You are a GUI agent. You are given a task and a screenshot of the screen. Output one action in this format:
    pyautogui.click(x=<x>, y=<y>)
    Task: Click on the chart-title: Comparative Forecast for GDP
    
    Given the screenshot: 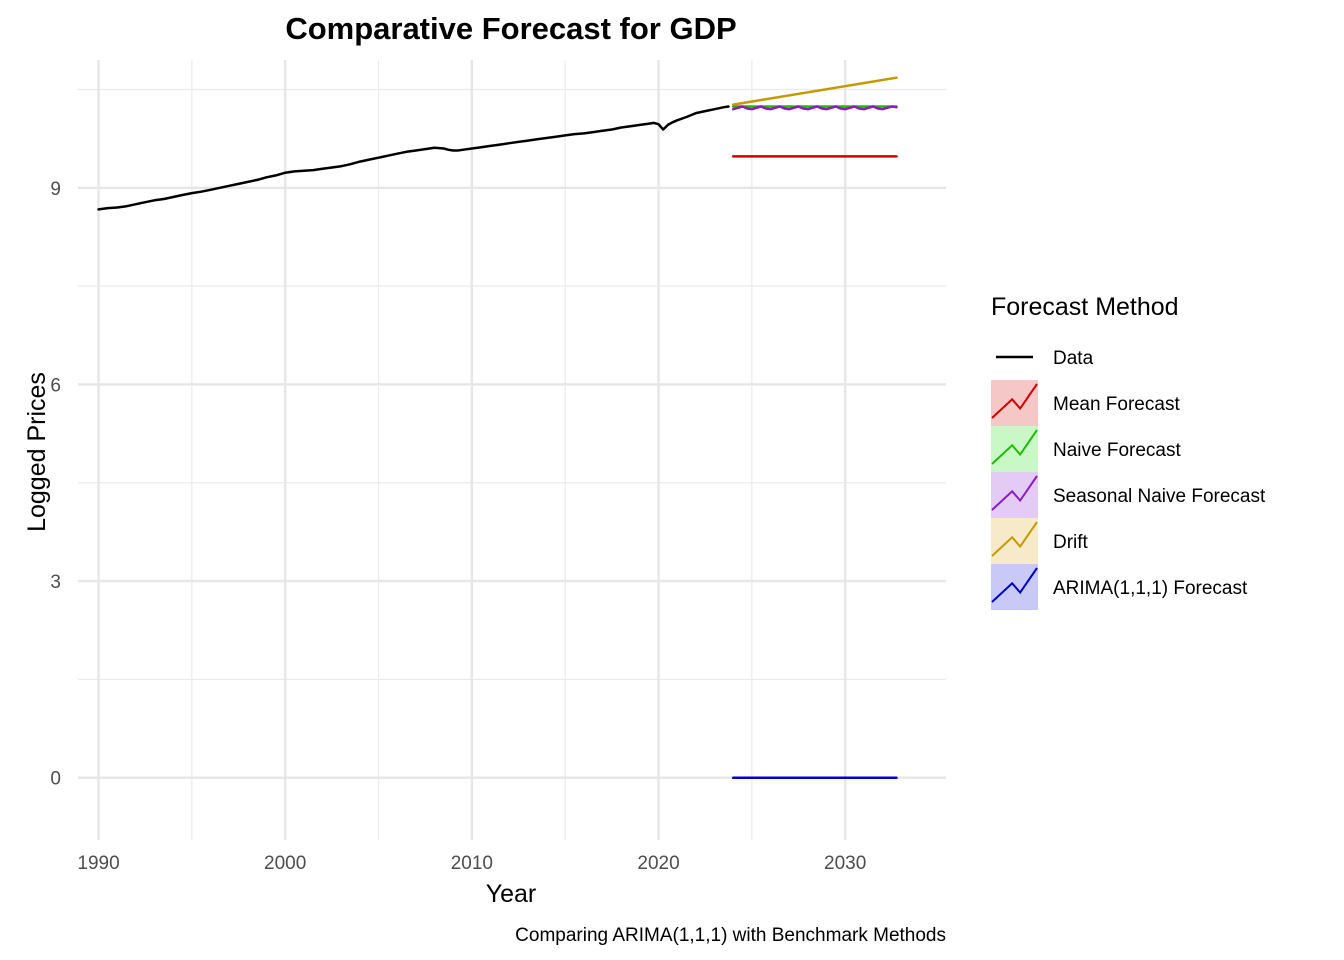 What is the action you would take?
    pyautogui.click(x=510, y=28)
    